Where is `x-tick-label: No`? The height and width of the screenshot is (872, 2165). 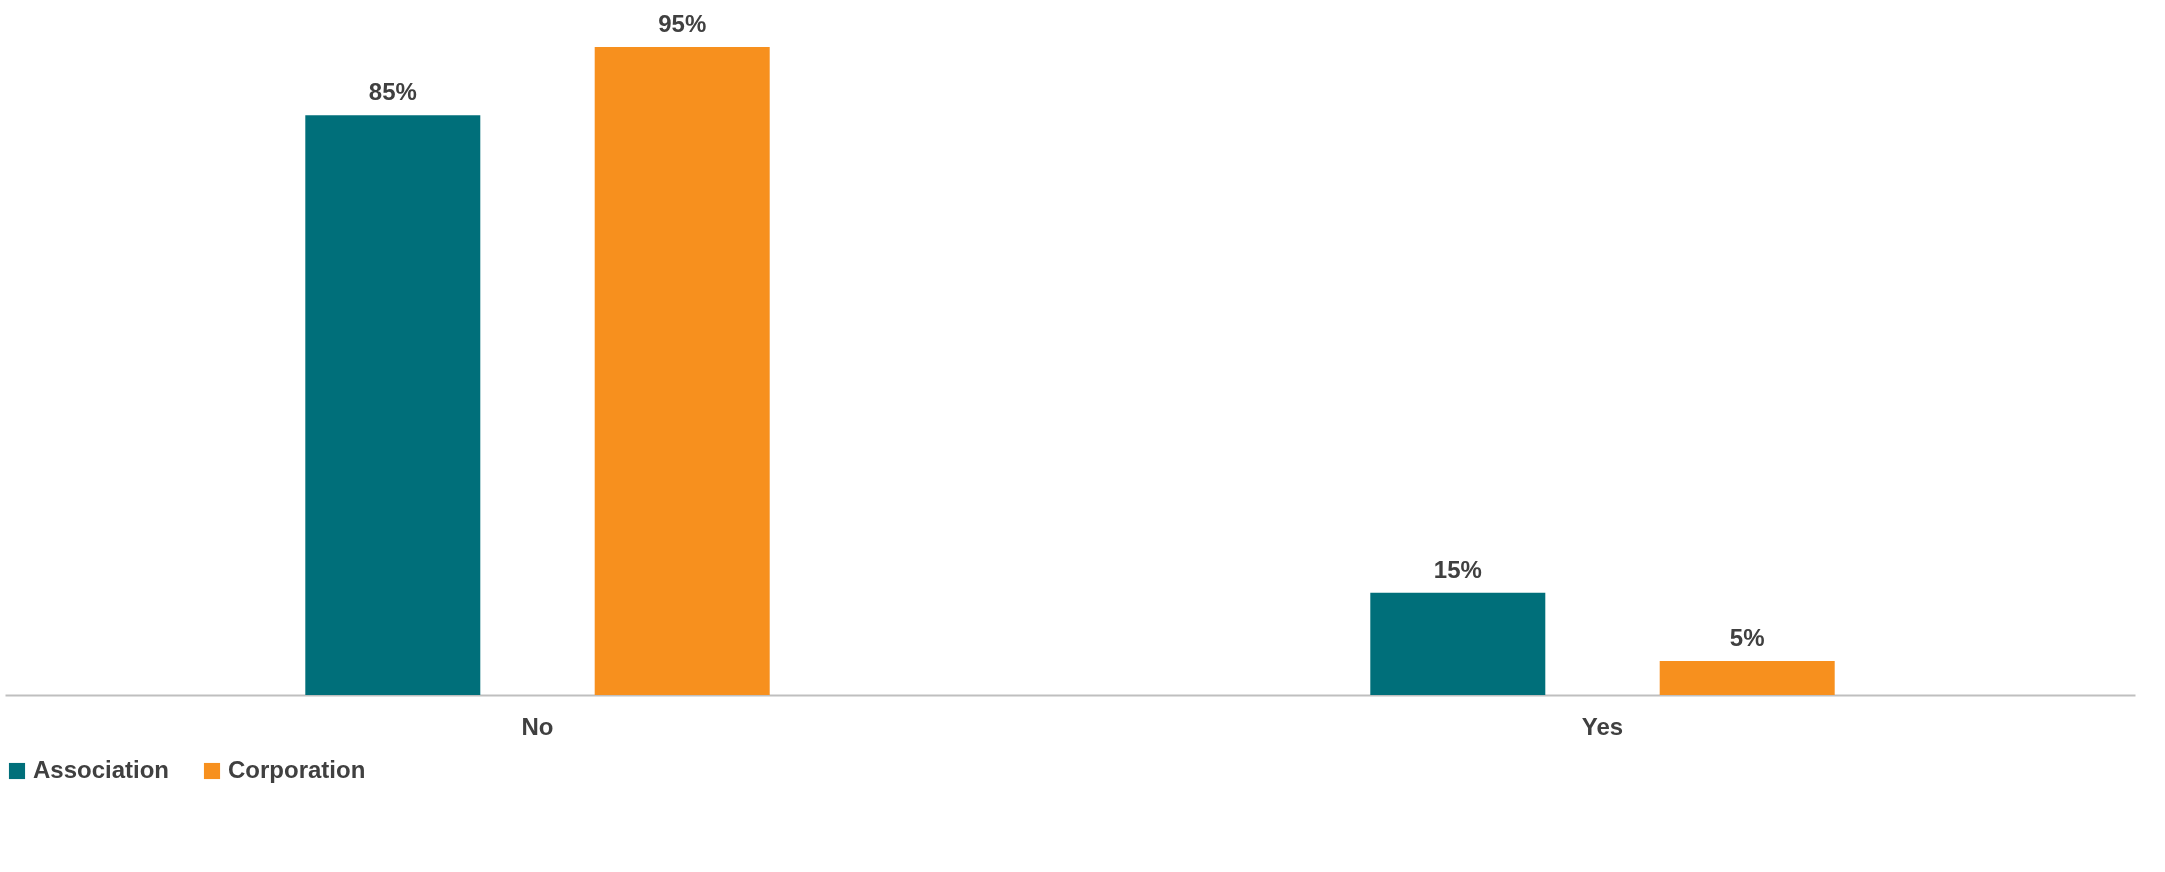
x-tick-label: No is located at coordinates (537, 726).